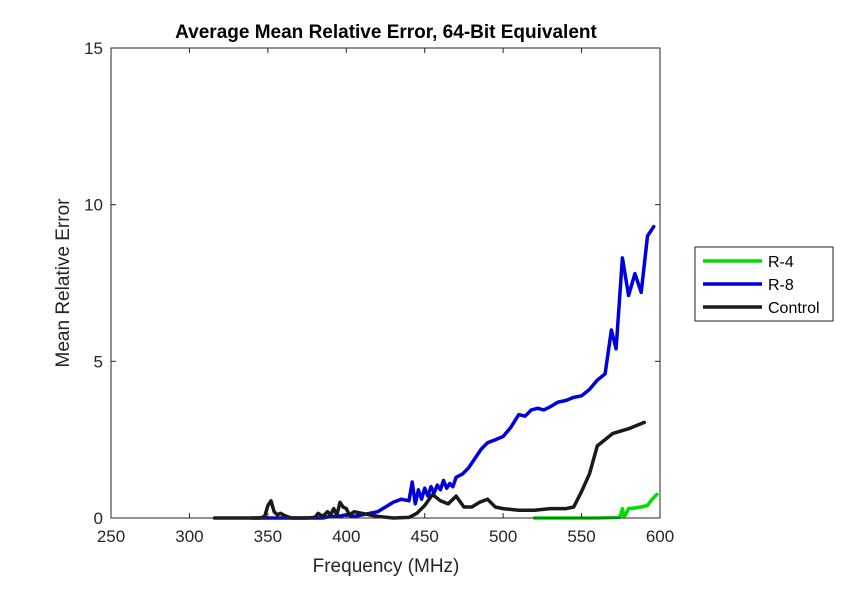 The width and height of the screenshot is (852, 594). Describe the element at coordinates (764, 284) in the screenshot. I see `legend: R-4 R-8 Control` at that location.